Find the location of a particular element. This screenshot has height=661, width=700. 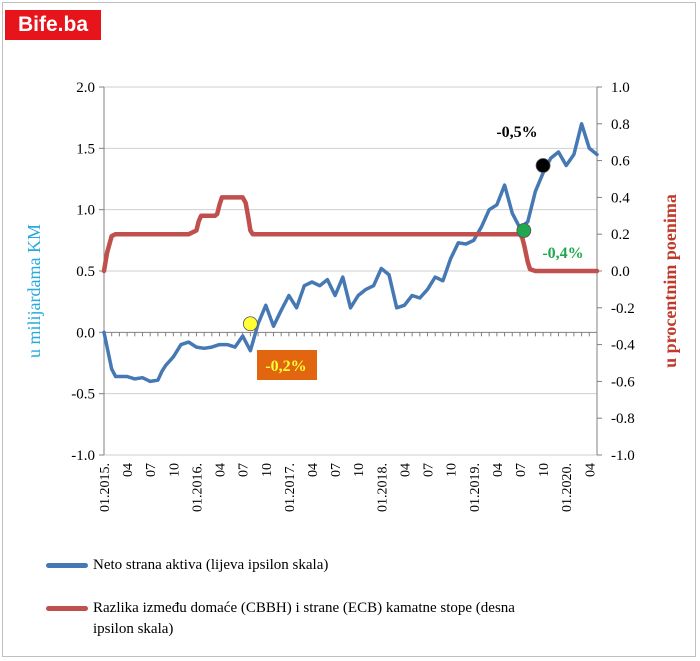

bife-logo: Bife.ba is located at coordinates (53, 25).